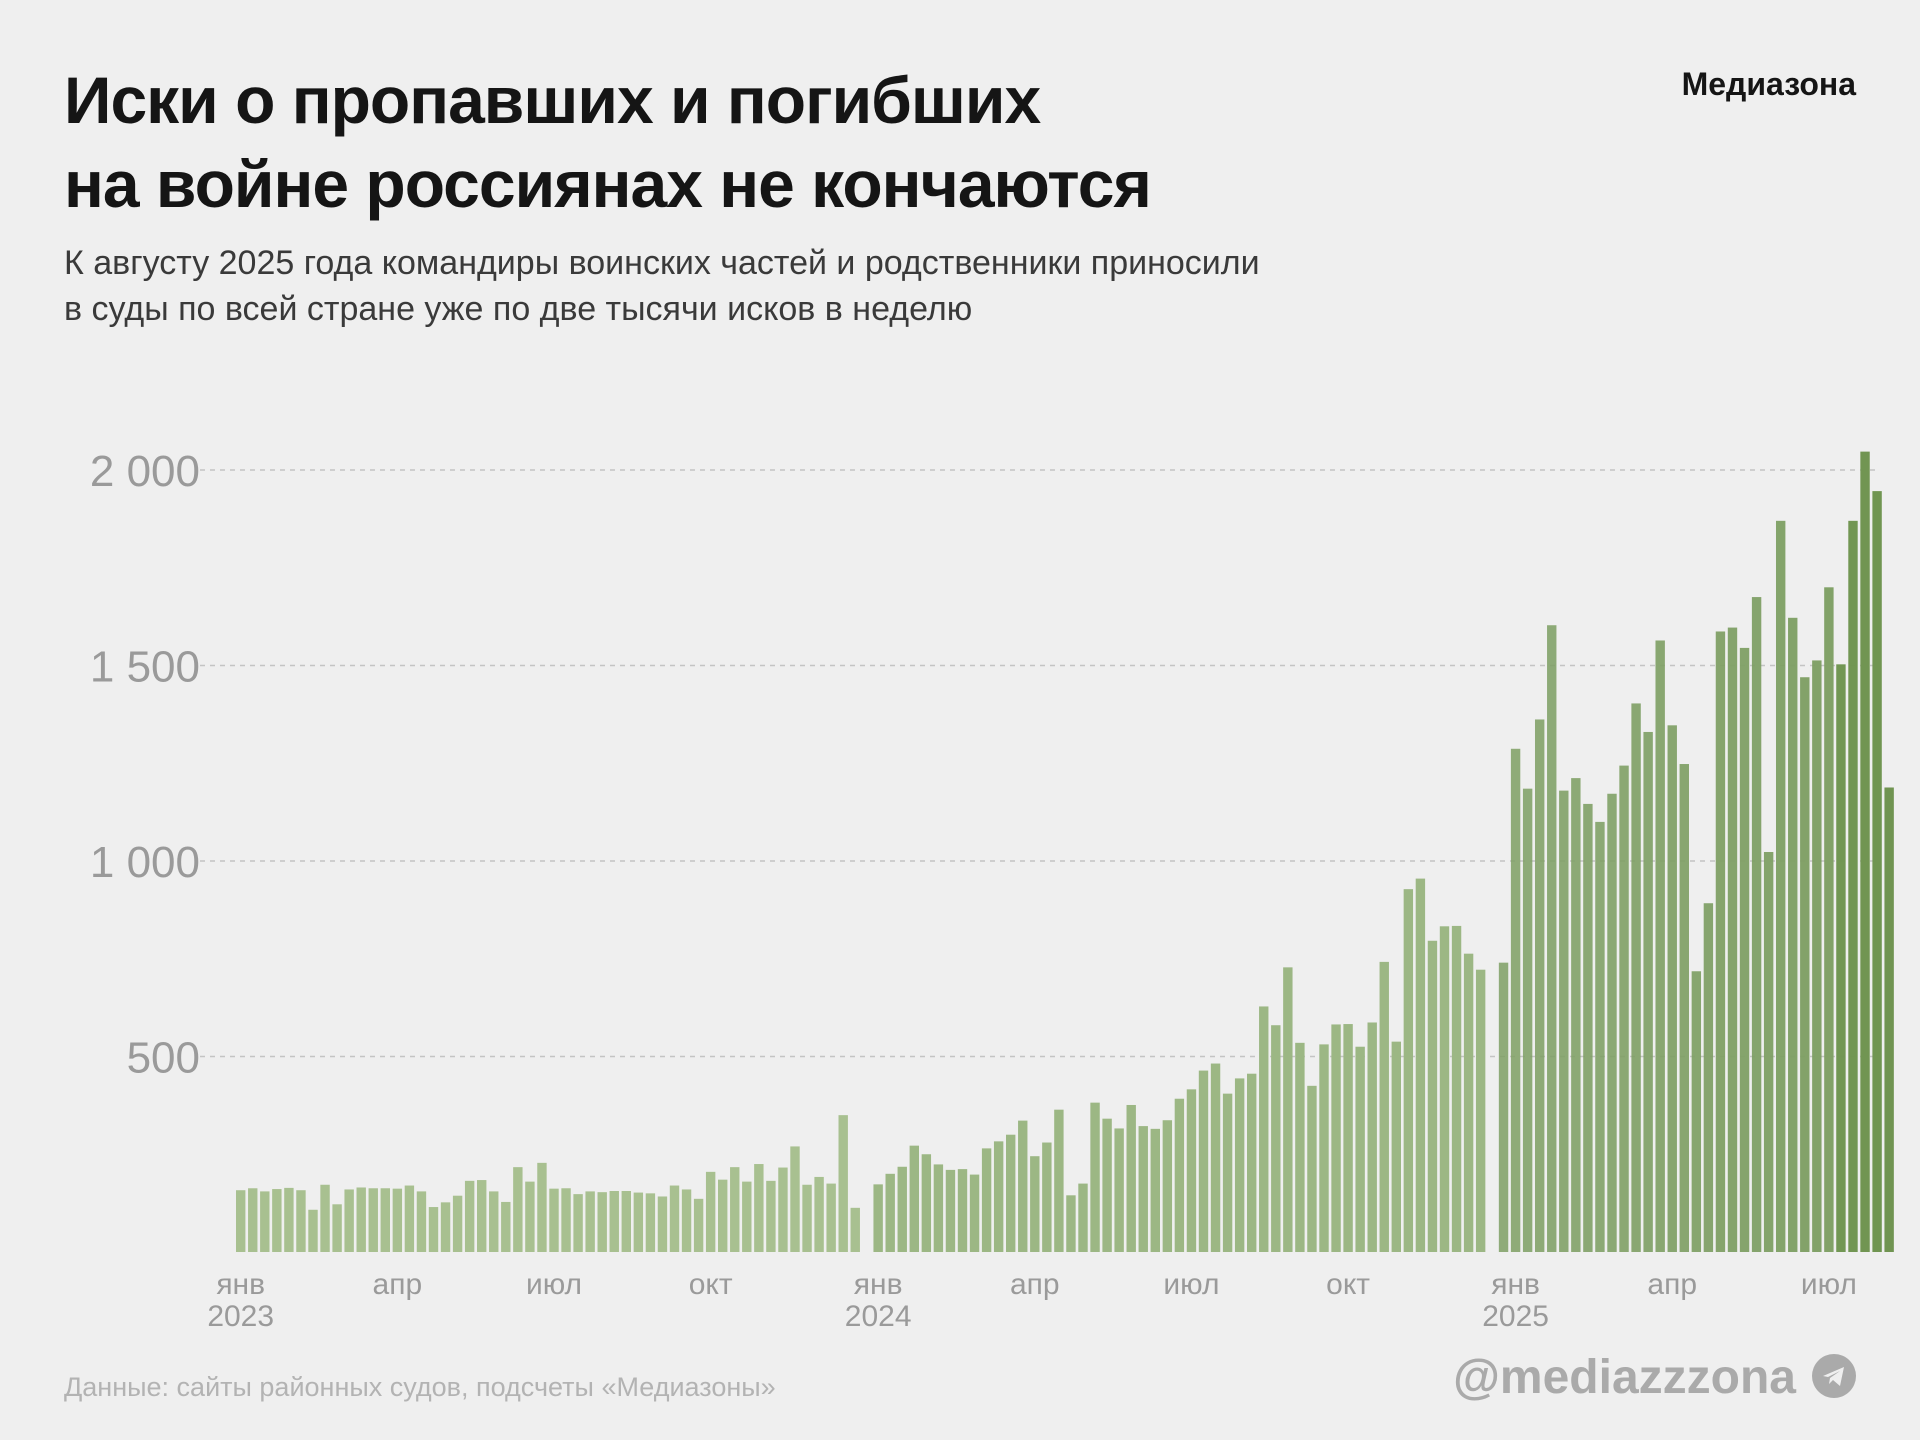  I want to click on x-tick-label: окт, so click(1348, 1284).